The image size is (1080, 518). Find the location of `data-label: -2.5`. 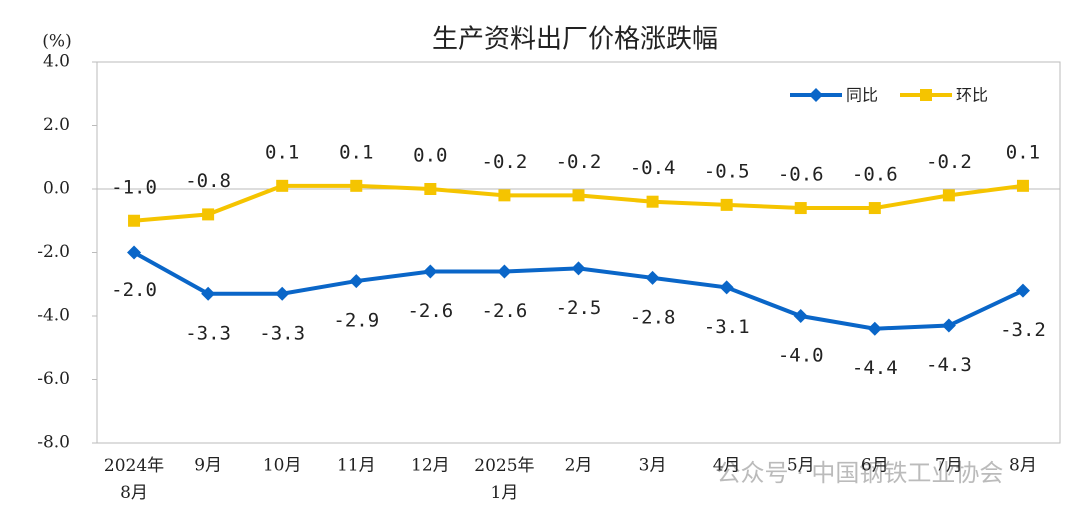

data-label: -2.5 is located at coordinates (579, 308).